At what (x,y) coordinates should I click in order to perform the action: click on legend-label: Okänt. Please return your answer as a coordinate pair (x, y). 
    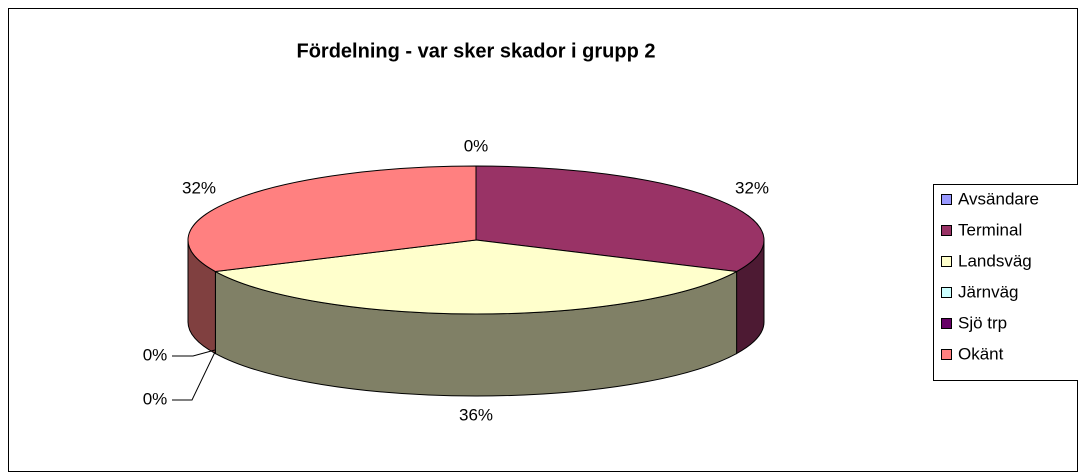
    Looking at the image, I should click on (981, 353).